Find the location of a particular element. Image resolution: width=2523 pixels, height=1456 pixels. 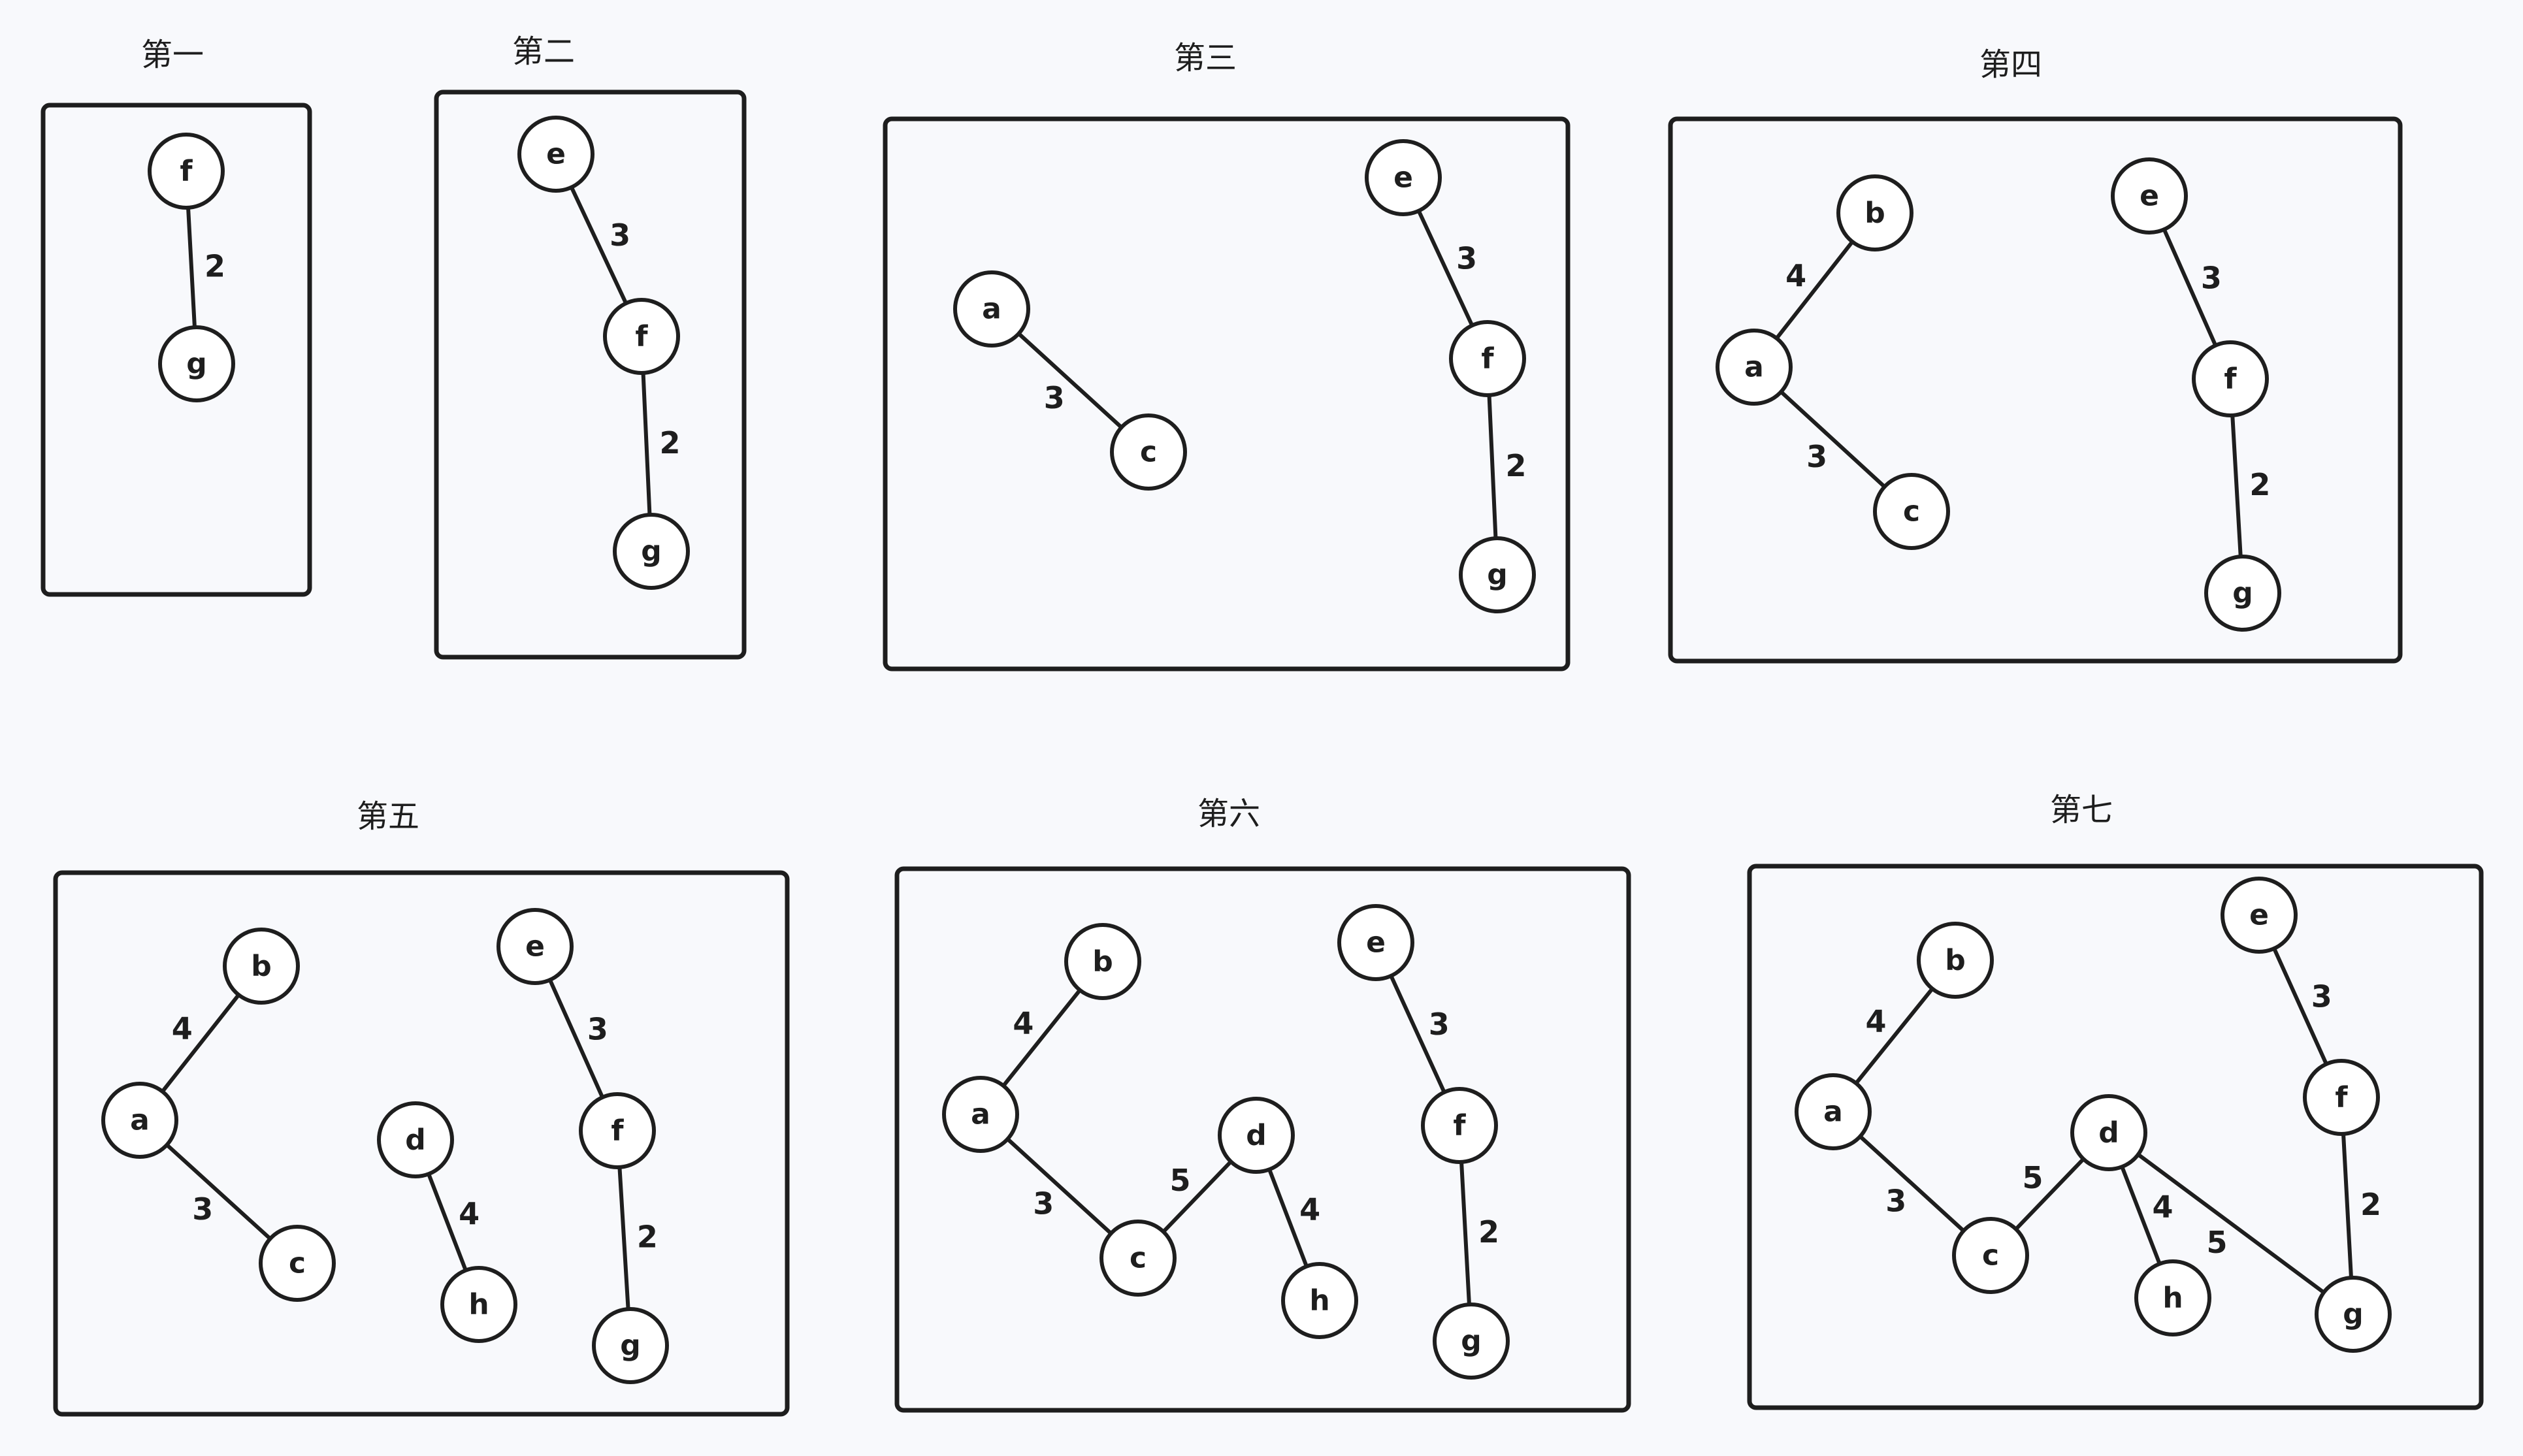

step-panel: 第三 3 3 2 a c e f g is located at coordinates (1227, 355).